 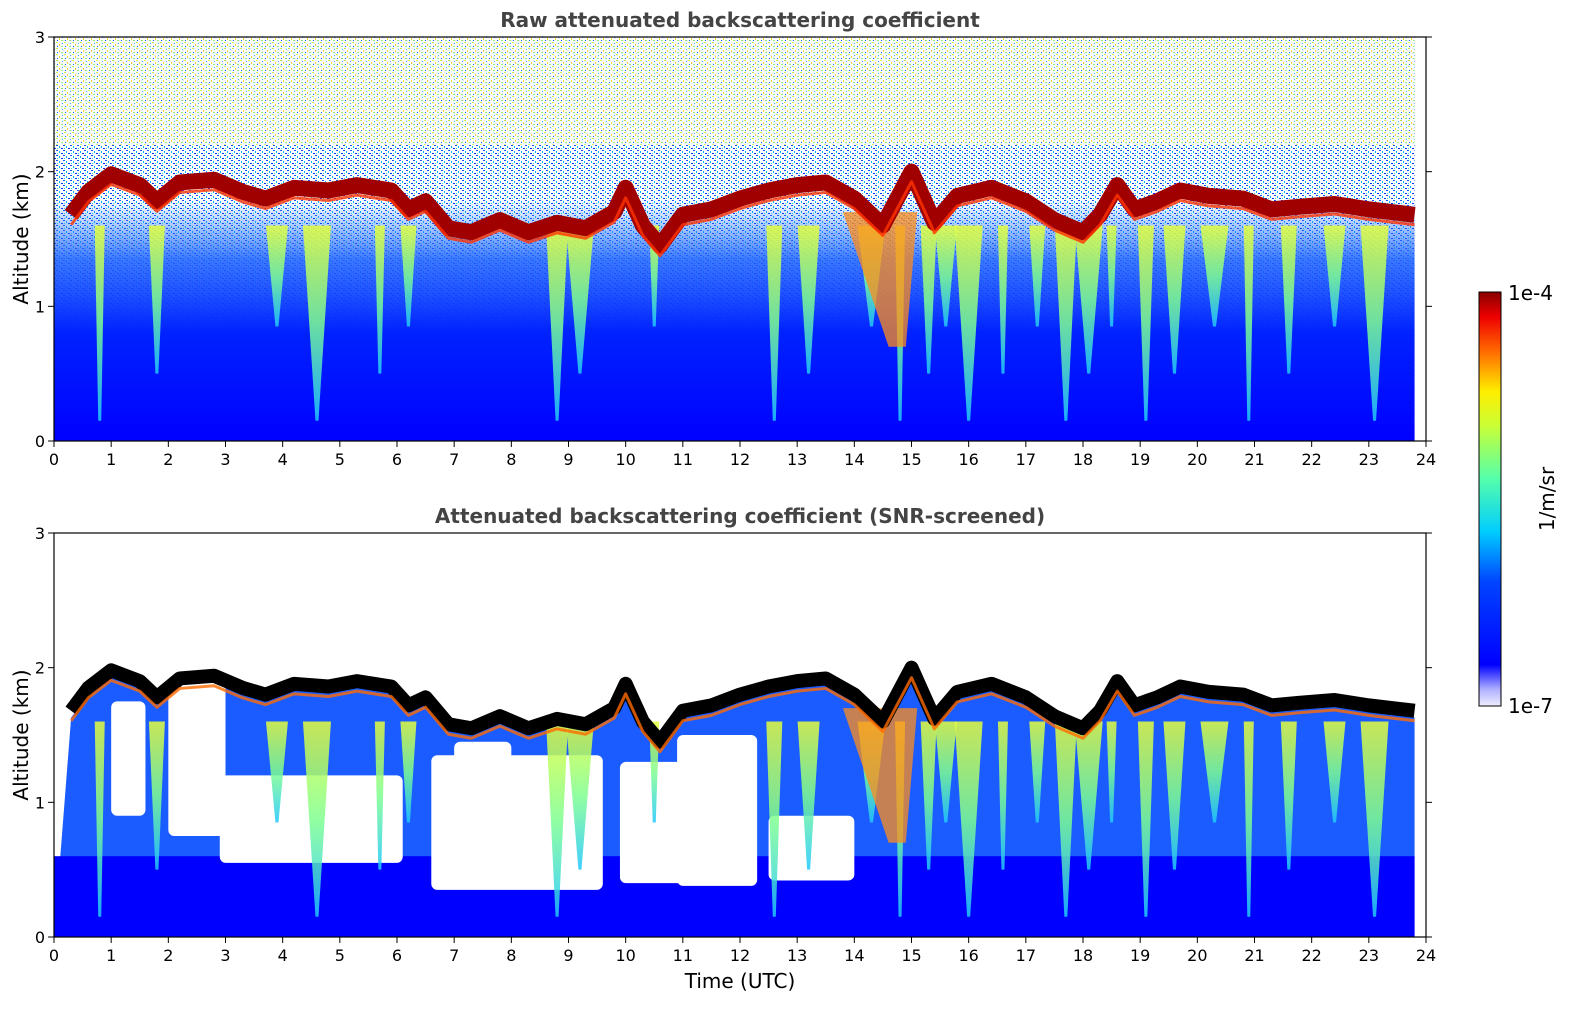 I want to click on raw-x-tick-label: 0, so click(x=54, y=459).